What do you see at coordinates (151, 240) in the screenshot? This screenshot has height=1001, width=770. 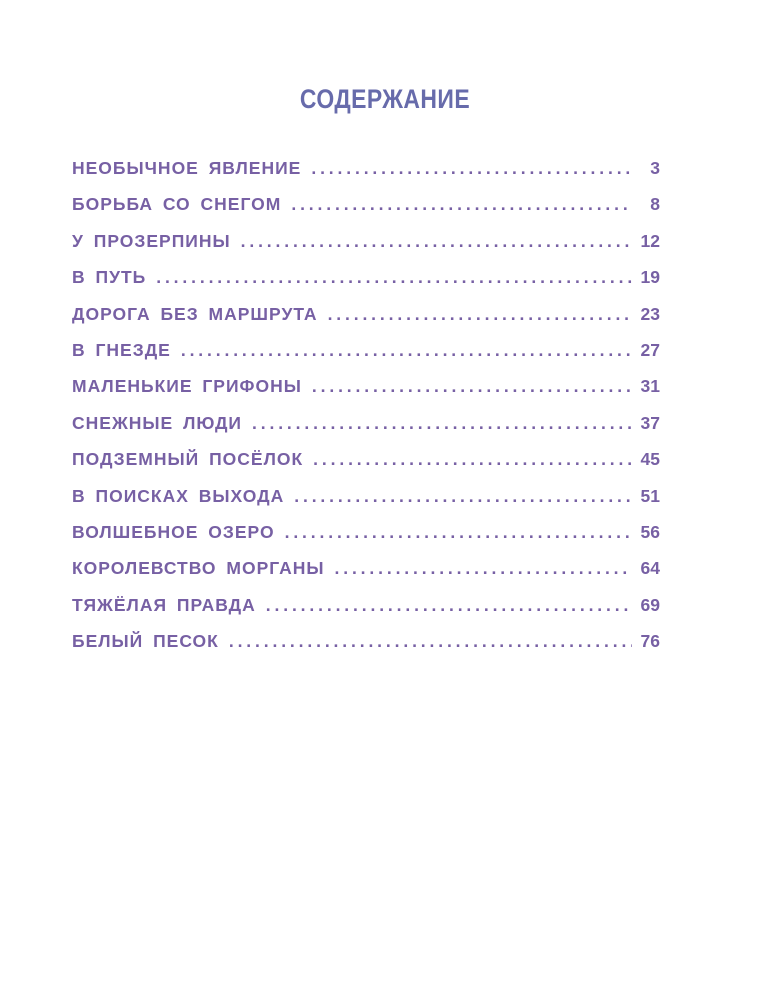 I see `toc-entry-title: У ПРОЗЕРПИНЫ` at bounding box center [151, 240].